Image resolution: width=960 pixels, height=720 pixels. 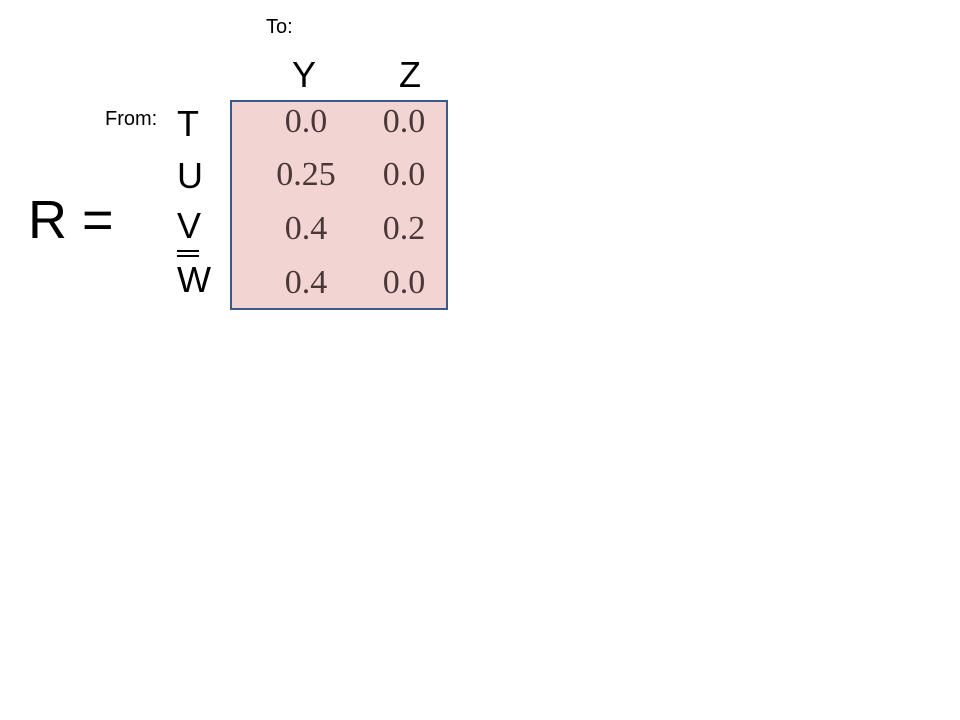 I want to click on column-header-z: Z, so click(x=410, y=74).